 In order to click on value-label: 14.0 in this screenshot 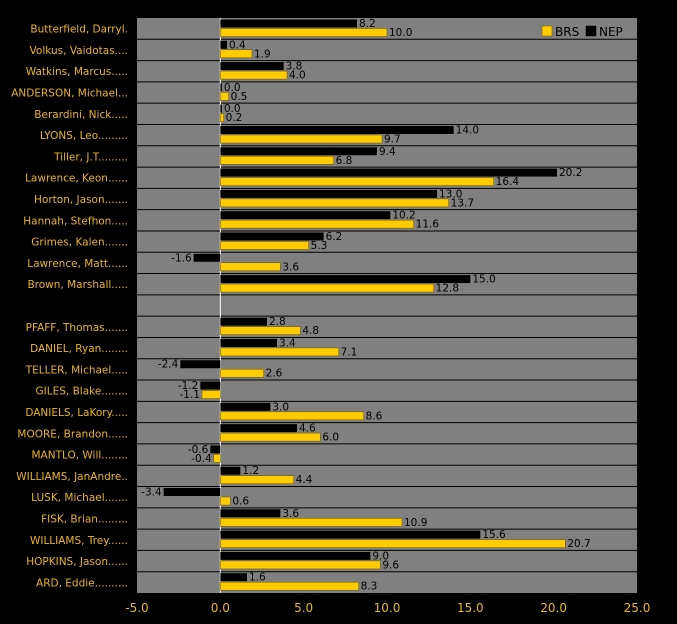, I will do `click(467, 130)`.